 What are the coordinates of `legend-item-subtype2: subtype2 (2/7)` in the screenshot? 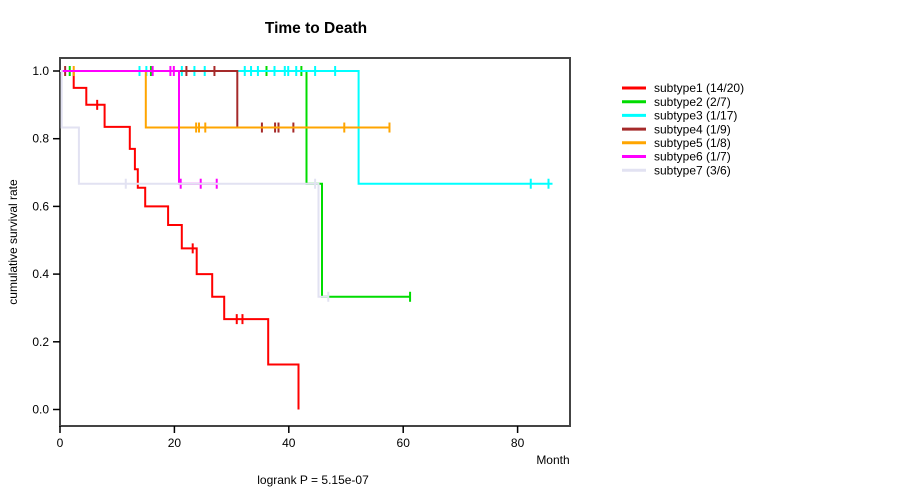 It's located at (676, 102).